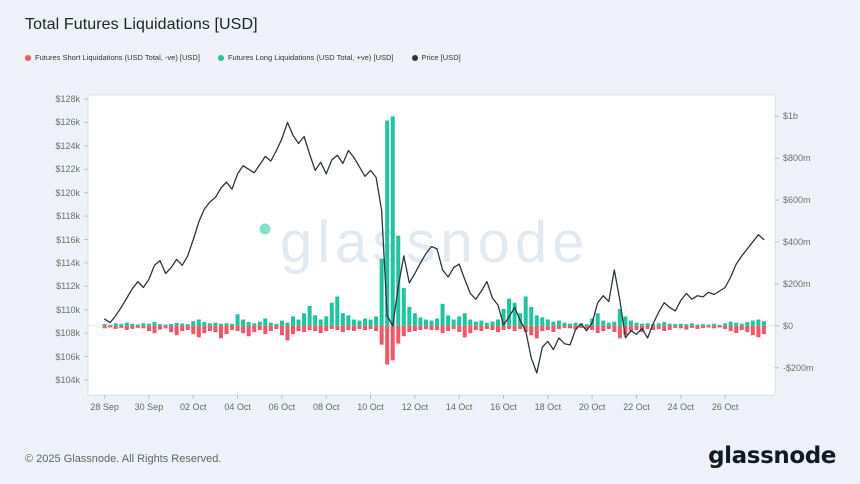 This screenshot has width=860, height=484. What do you see at coordinates (414, 57) in the screenshot?
I see `legend-price-dot-icon` at bounding box center [414, 57].